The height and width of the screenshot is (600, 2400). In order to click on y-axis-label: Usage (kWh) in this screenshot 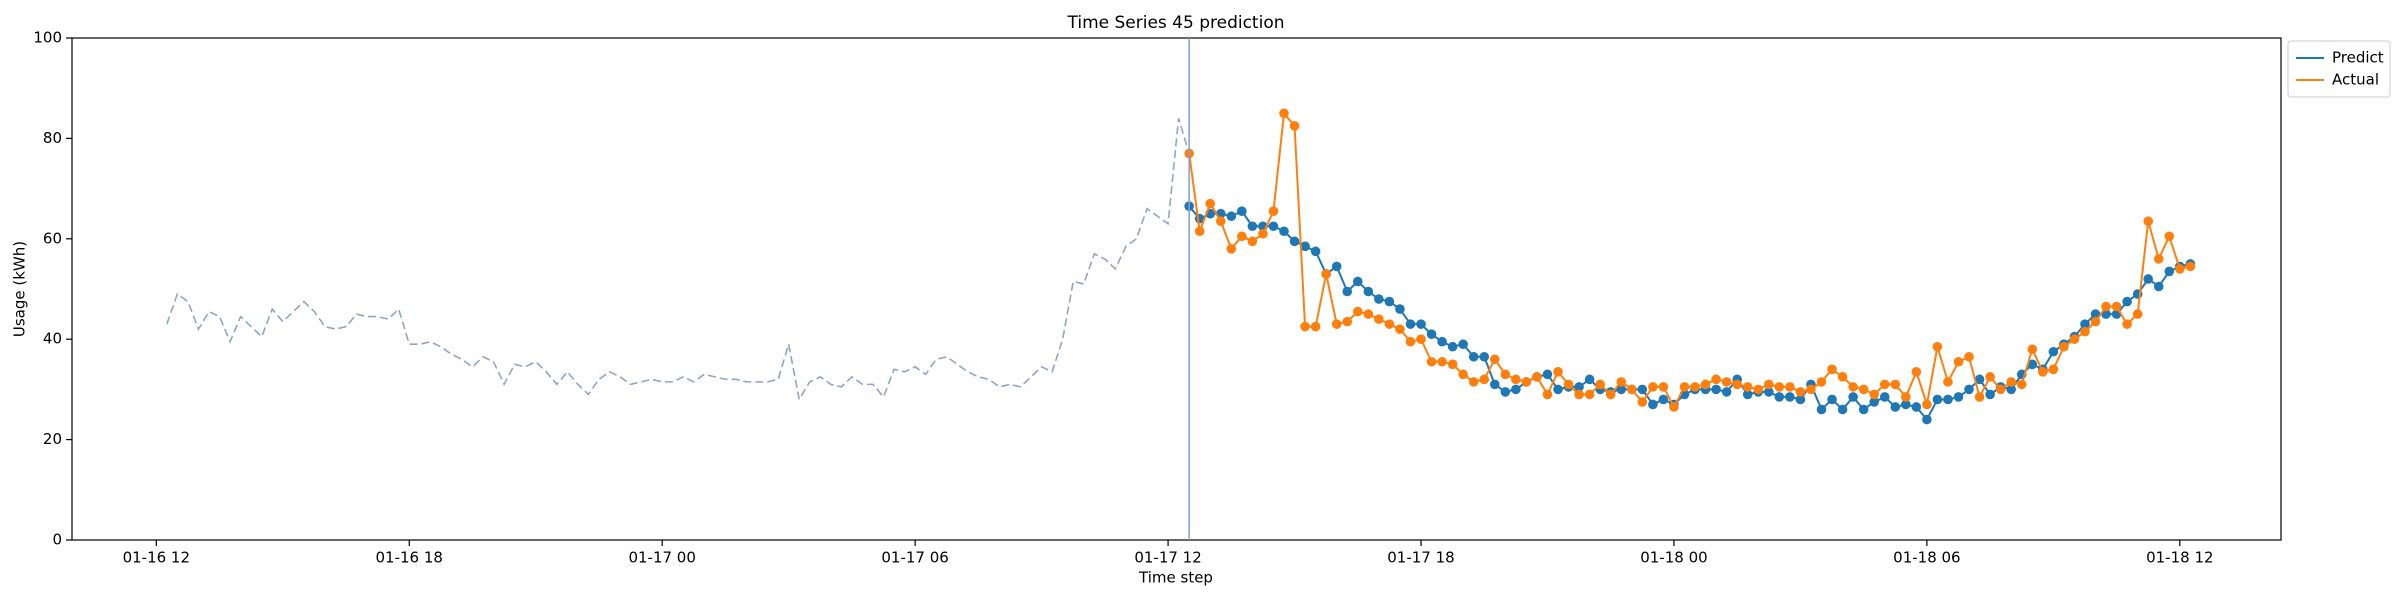, I will do `click(20, 289)`.